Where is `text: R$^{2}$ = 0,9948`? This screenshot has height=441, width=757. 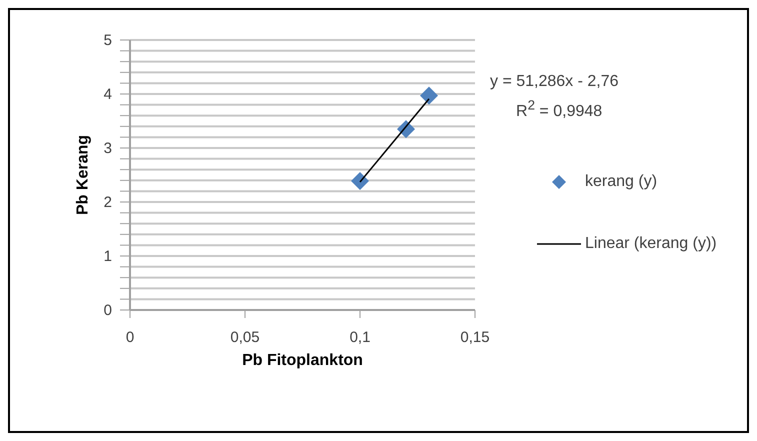
text: R$^{2}$ = 0,9948 is located at coordinates (559, 109).